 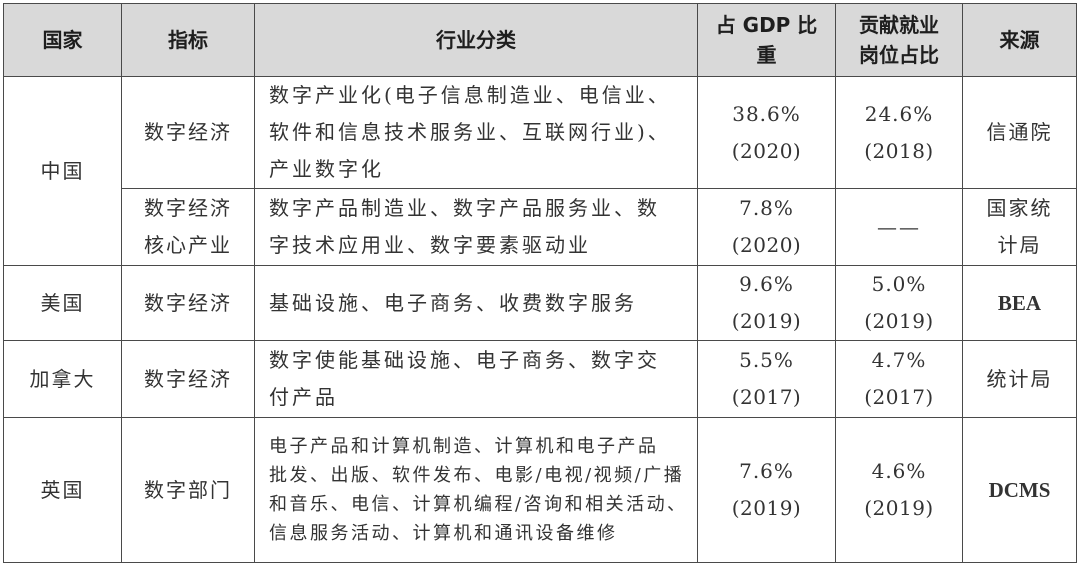 I want to click on gdp-share-cell: 7.8% (2020), so click(x=766, y=227).